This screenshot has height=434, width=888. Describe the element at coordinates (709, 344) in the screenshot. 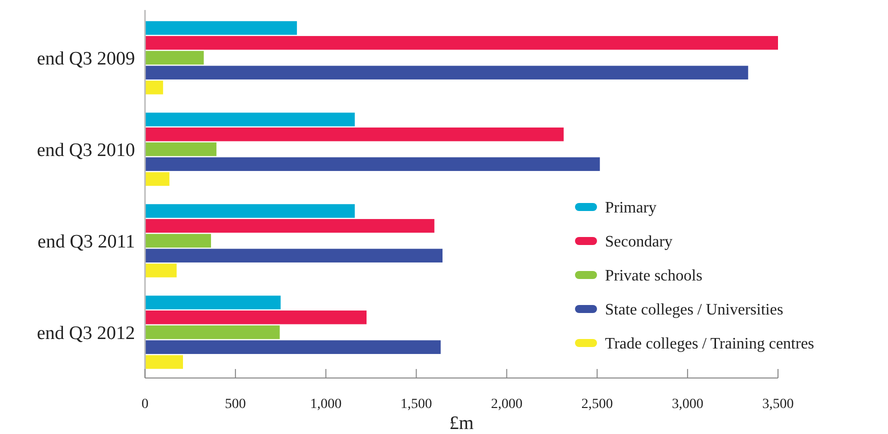

I see `legend-label: Trade colleges / Training centres` at that location.